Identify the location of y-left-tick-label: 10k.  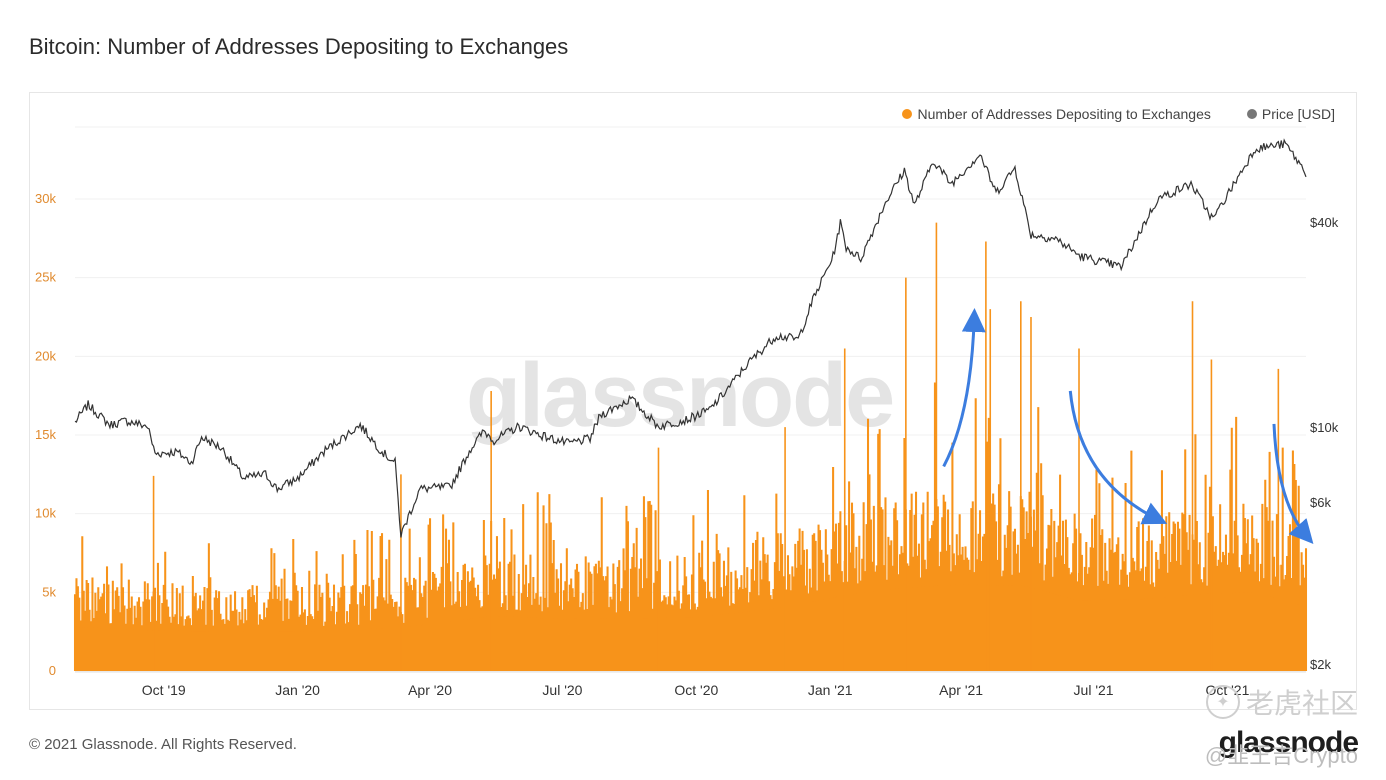
(45, 513).